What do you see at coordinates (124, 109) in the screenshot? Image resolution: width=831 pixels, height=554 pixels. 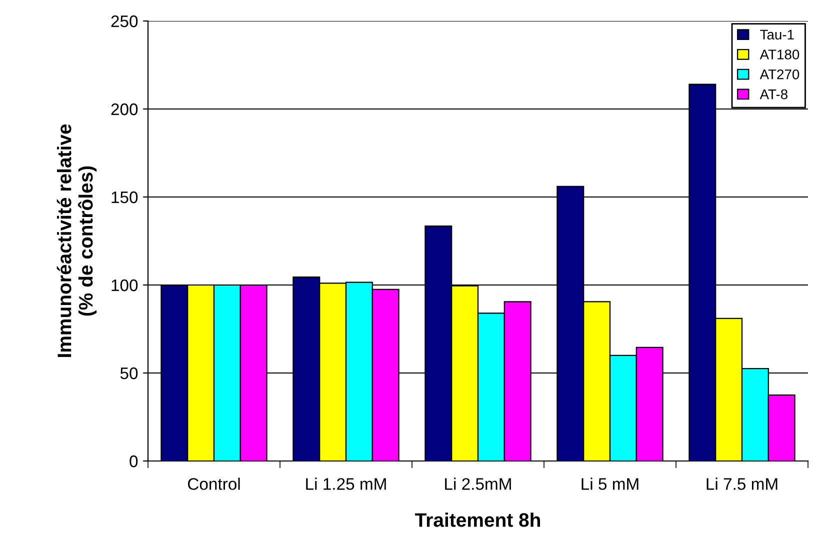 I see `y-tick-label: 200` at bounding box center [124, 109].